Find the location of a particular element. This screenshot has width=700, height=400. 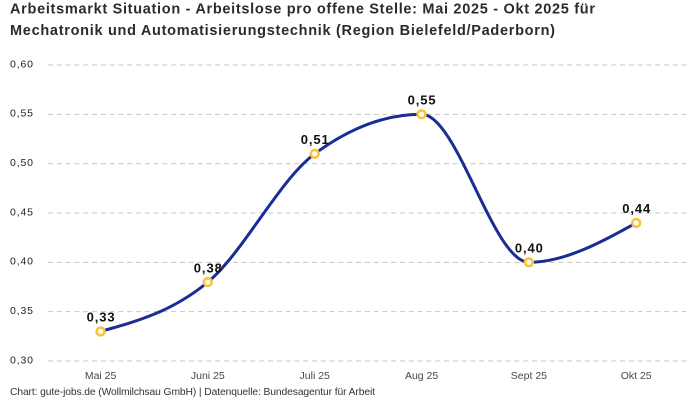

svg-text: 0,33 is located at coordinates (101, 317).